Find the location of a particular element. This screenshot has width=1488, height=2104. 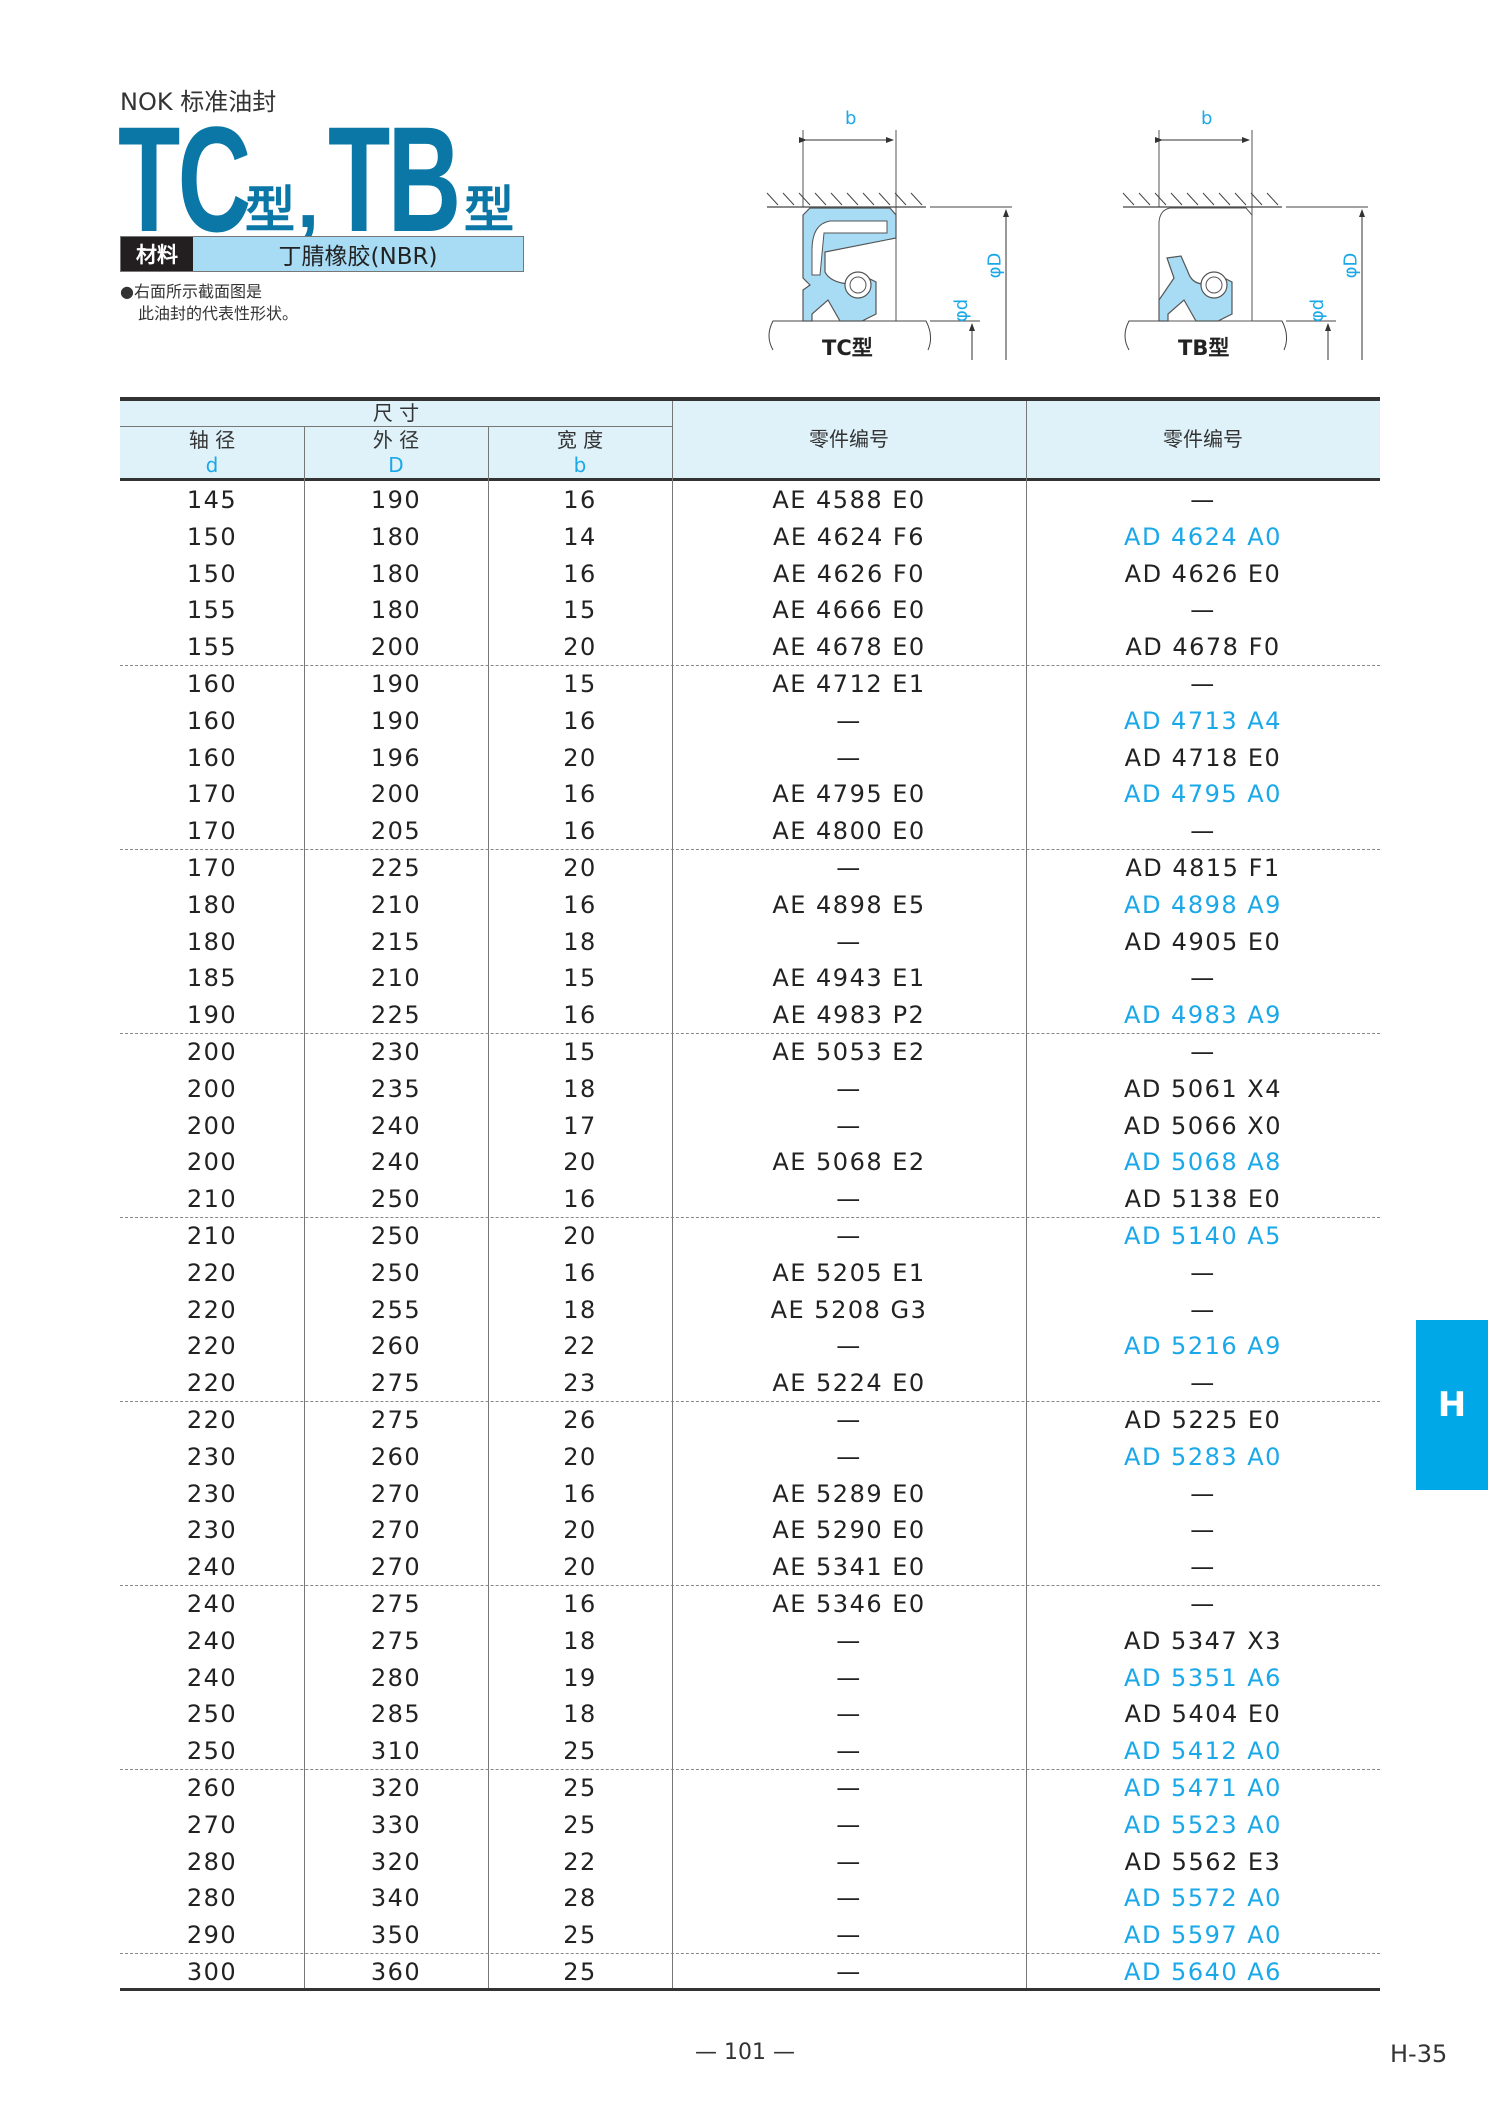

tc-dim-b: b is located at coordinates (851, 118).